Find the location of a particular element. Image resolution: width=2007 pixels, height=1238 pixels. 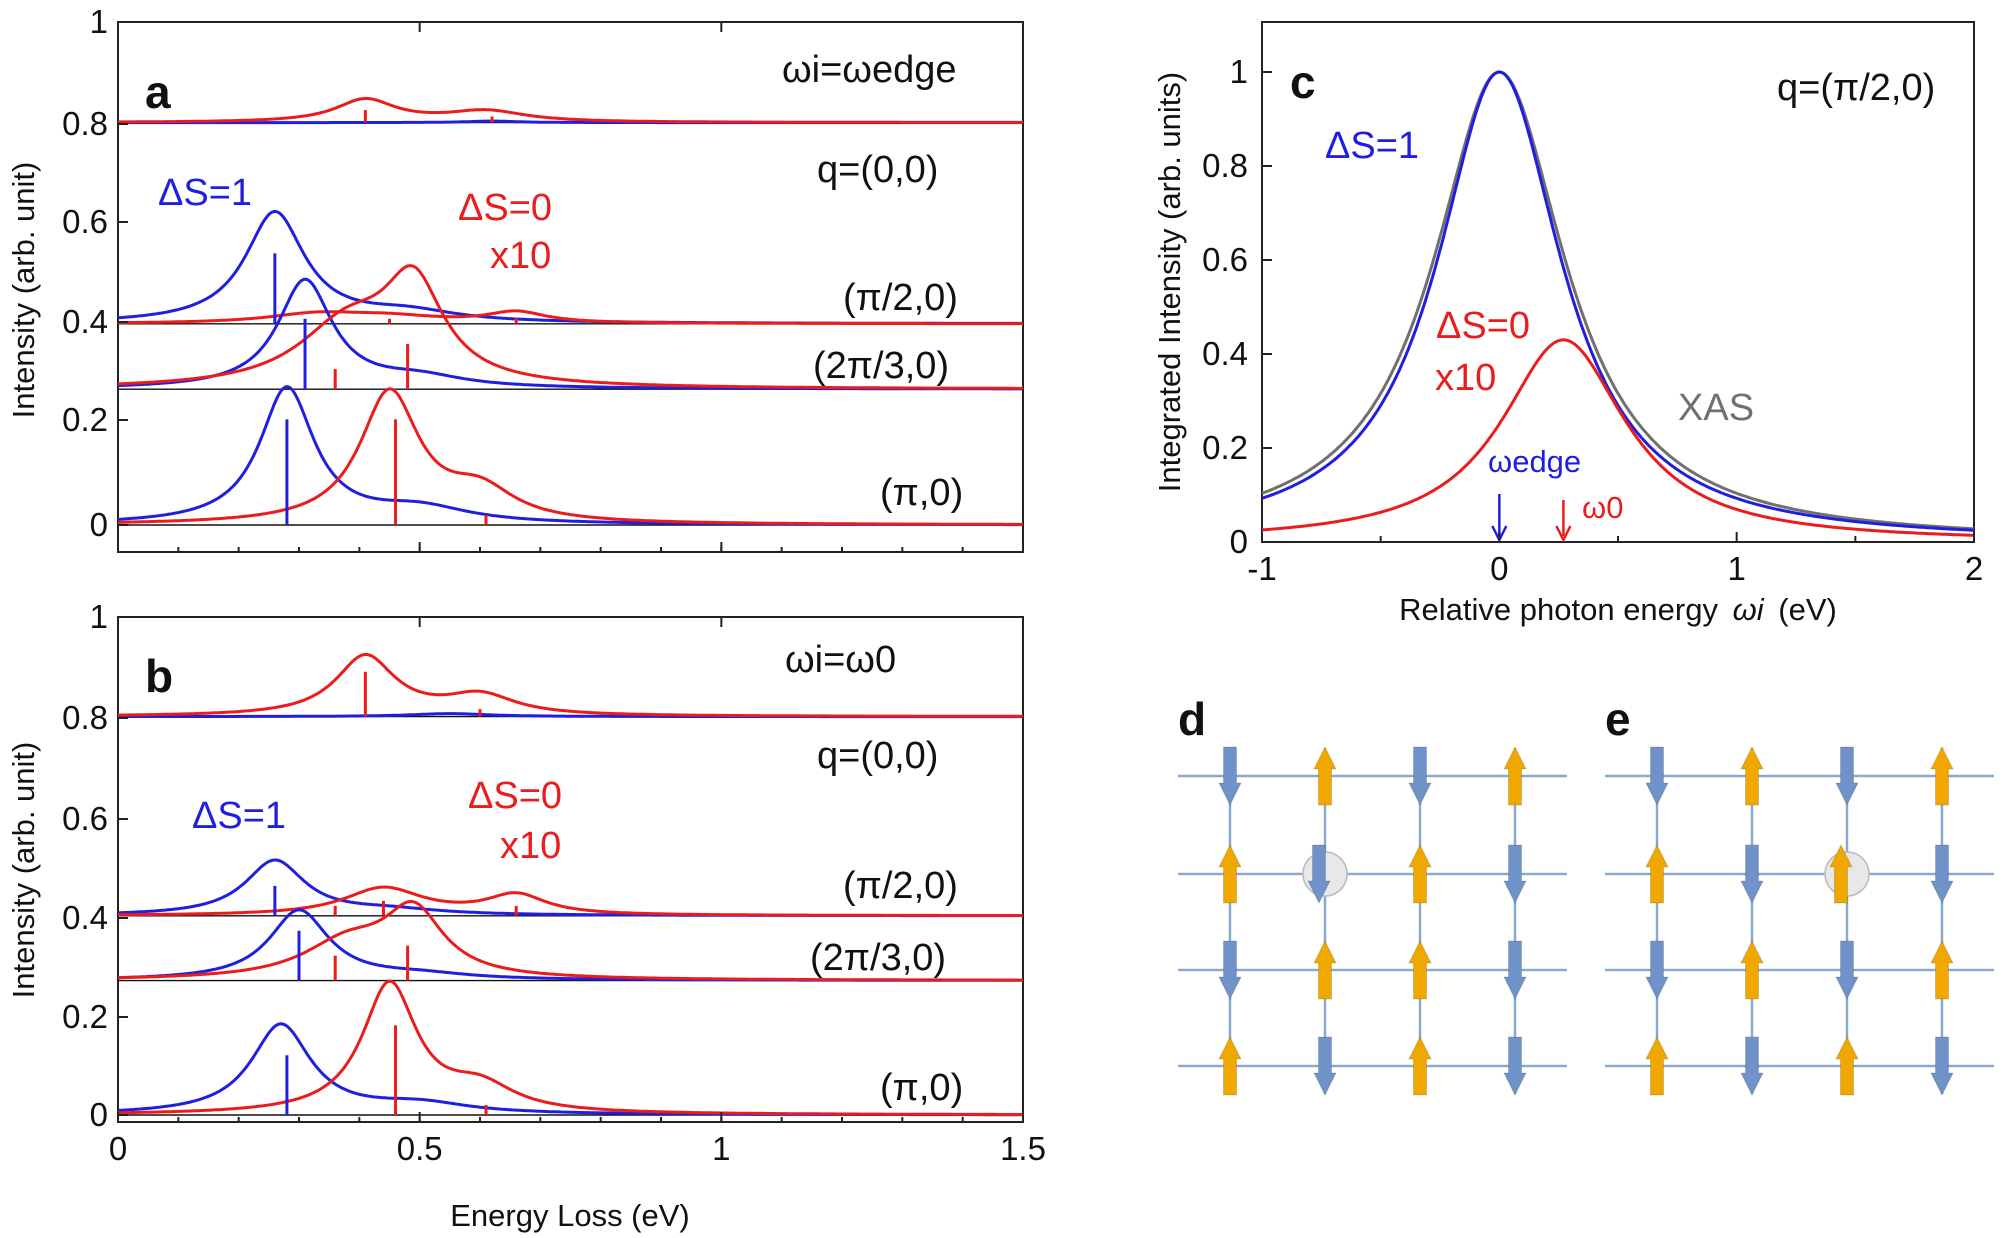

panel-c-x10-label: x10 is located at coordinates (1465, 378).